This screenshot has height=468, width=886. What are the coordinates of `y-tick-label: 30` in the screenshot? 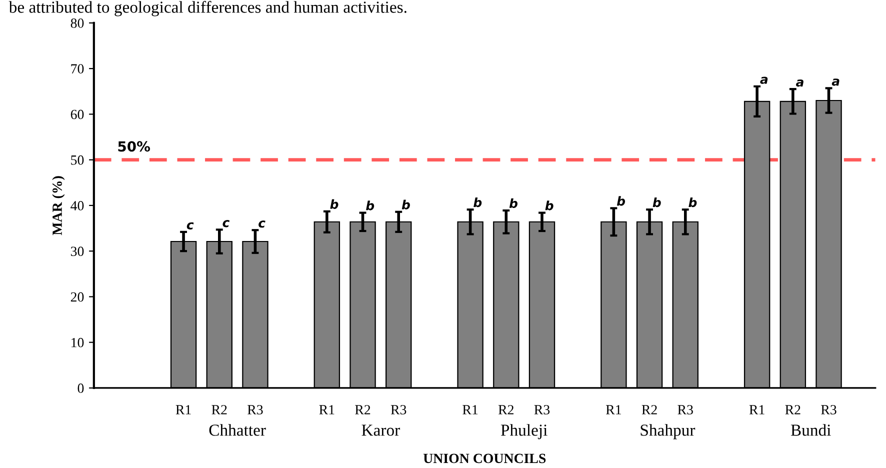 It's located at (77, 251).